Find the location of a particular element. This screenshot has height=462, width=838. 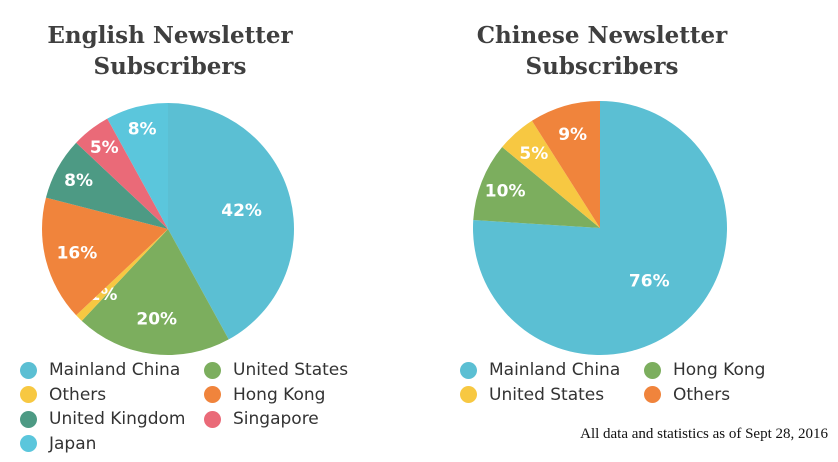

english-legend-item-united-kingdom: United Kingdom is located at coordinates (102, 419).